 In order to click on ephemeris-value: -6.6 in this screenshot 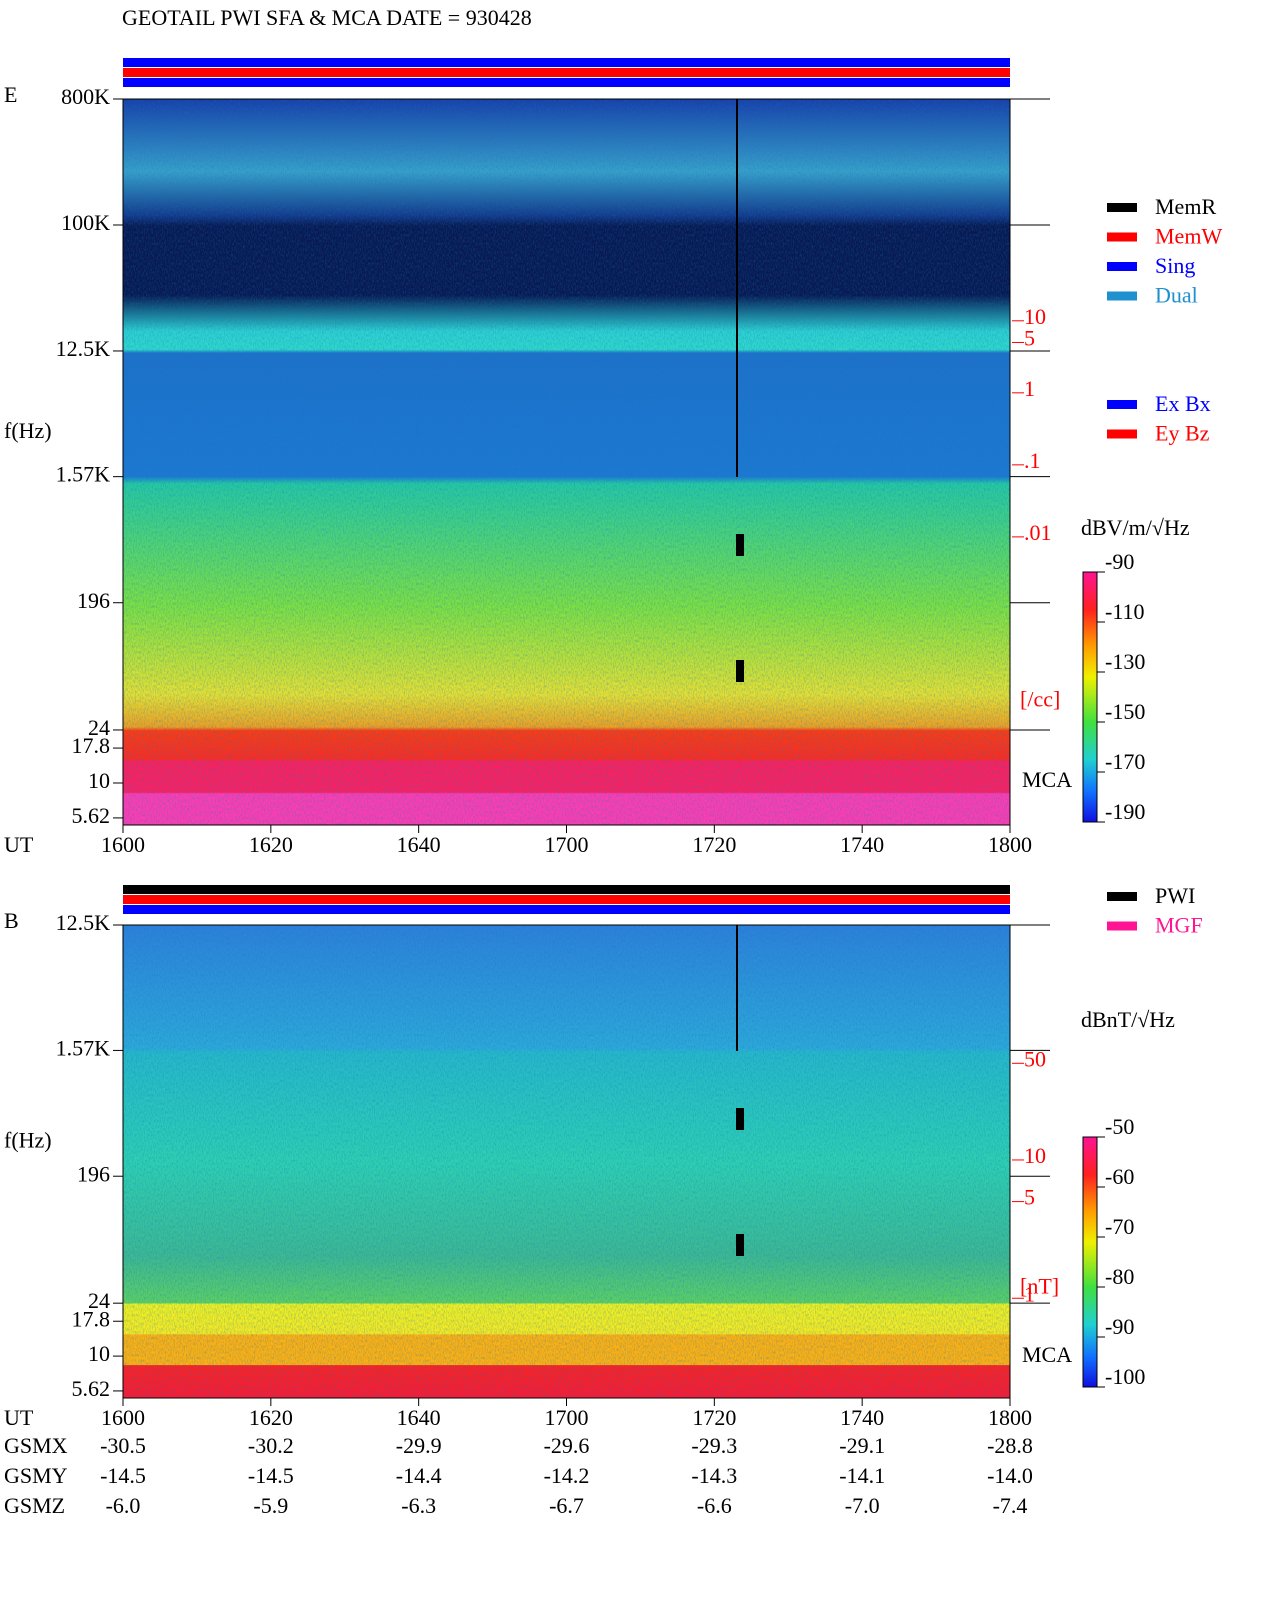, I will do `click(714, 1505)`.